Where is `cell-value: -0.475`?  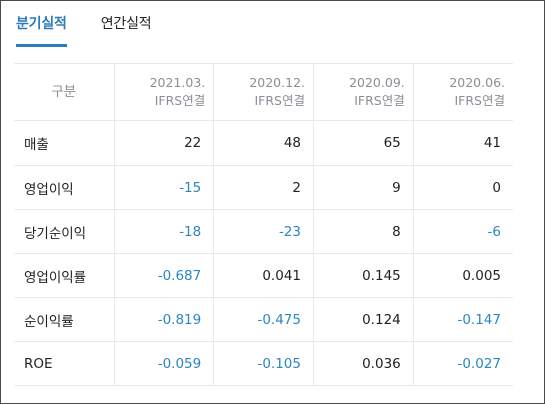
cell-value: -0.475 is located at coordinates (263, 319).